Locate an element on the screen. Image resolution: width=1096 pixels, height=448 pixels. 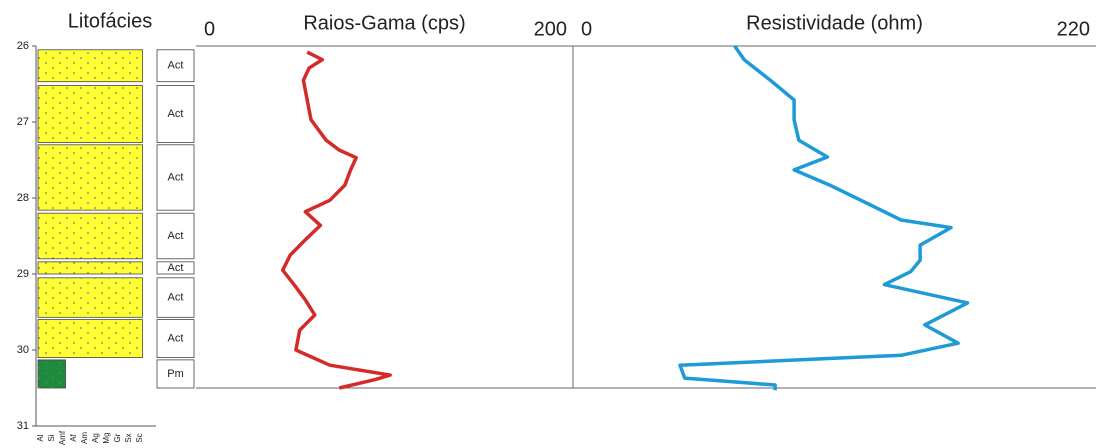
grain-size-label: Al is located at coordinates (40, 437).